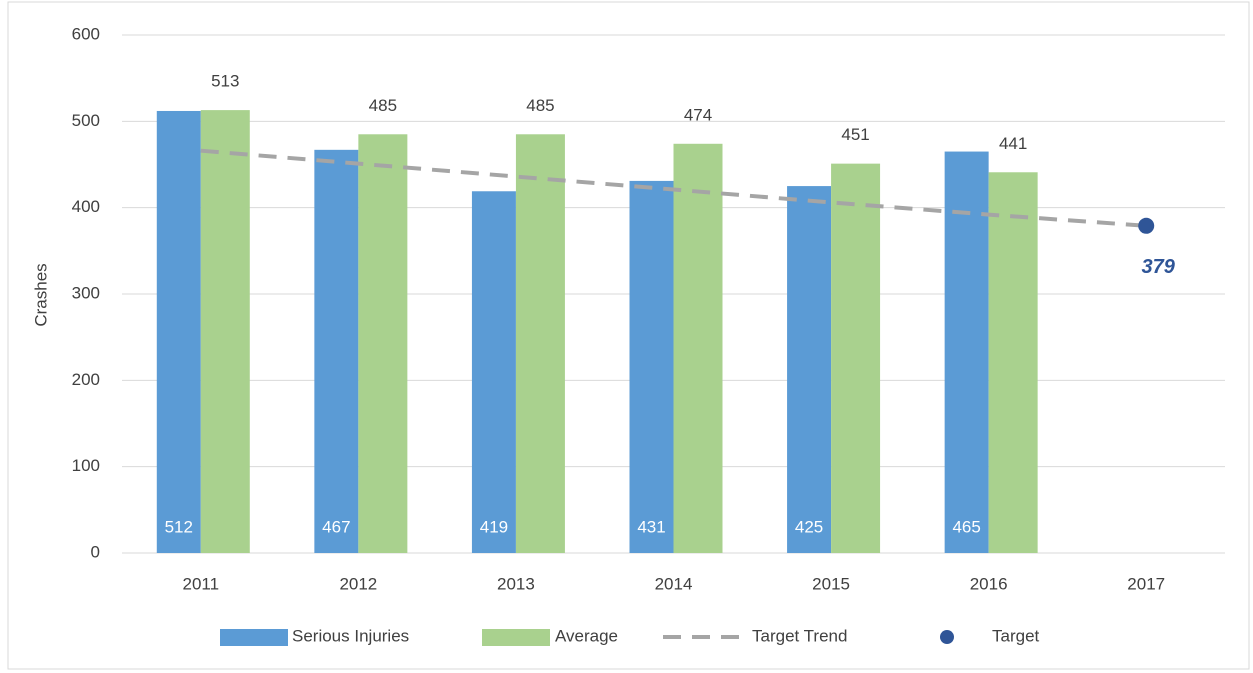 This screenshot has width=1253, height=673. I want to click on bar-value-label: 431, so click(651, 526).